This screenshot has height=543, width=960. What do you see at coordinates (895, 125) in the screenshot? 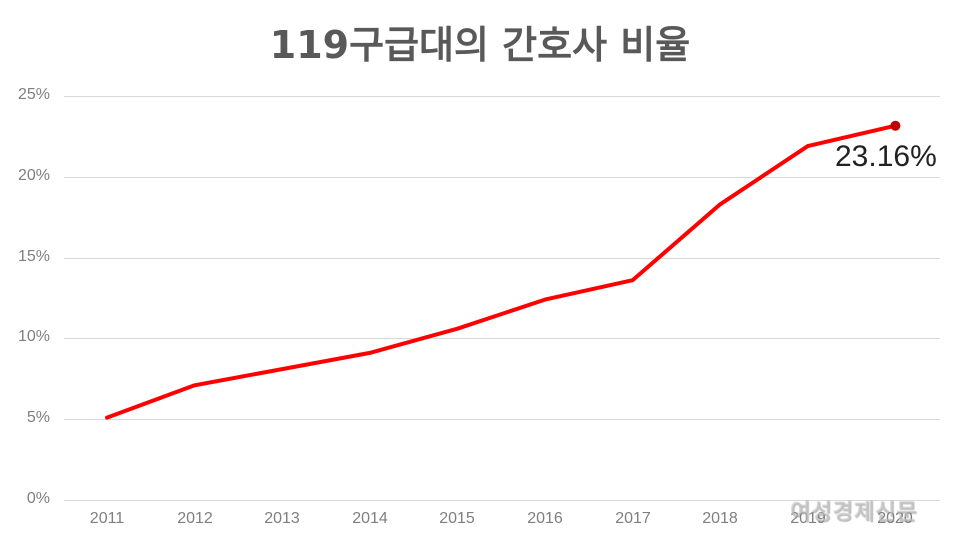
I see `endpoint-marker` at bounding box center [895, 125].